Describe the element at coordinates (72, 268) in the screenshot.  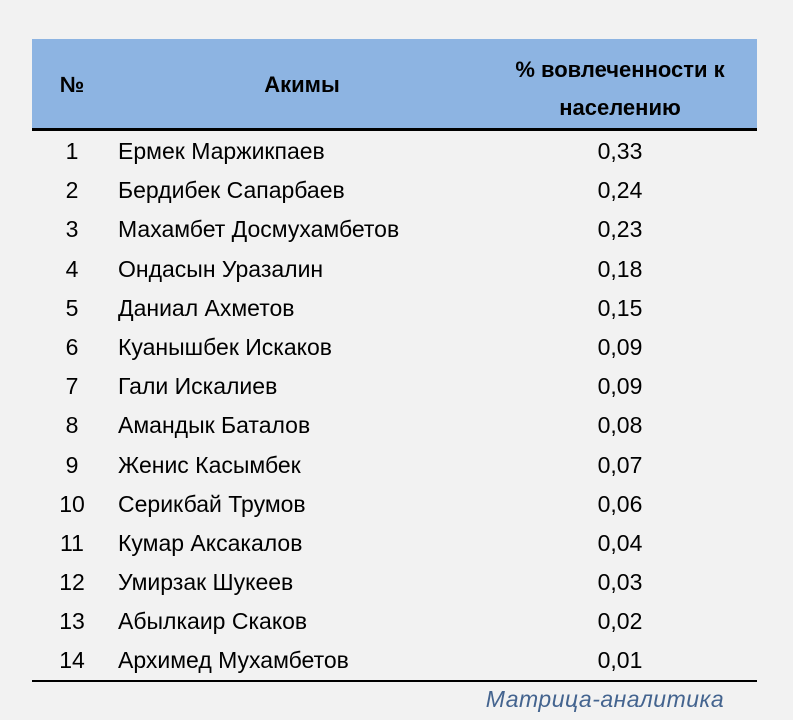
I see `row-number: 4` at that location.